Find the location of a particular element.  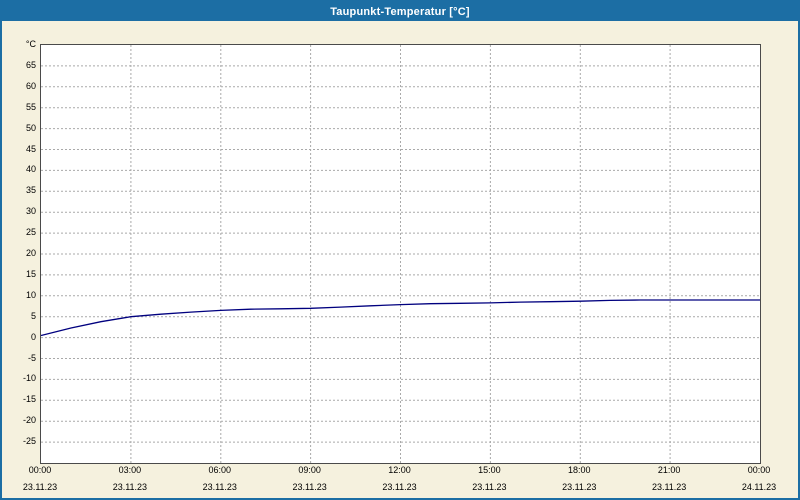

y-tick-label: 35 is located at coordinates (30, 190).